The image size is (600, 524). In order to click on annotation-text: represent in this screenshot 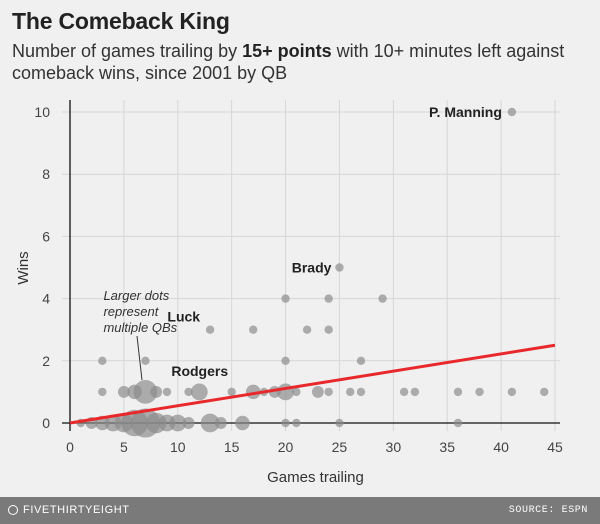, I will do `click(131, 311)`.